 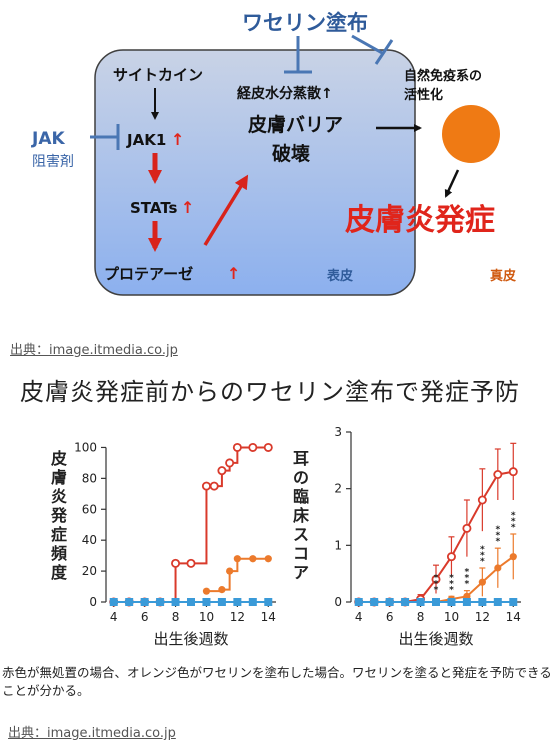 I want to click on y-axis-label-char: 耳, so click(x=301, y=458).